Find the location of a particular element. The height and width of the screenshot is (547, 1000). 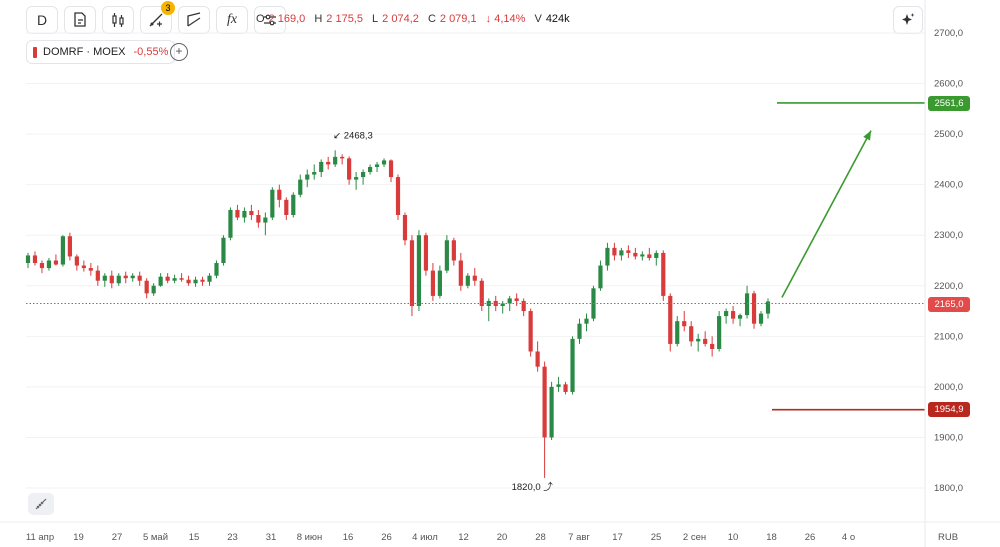

x-tick-label: 31 is located at coordinates (271, 537).